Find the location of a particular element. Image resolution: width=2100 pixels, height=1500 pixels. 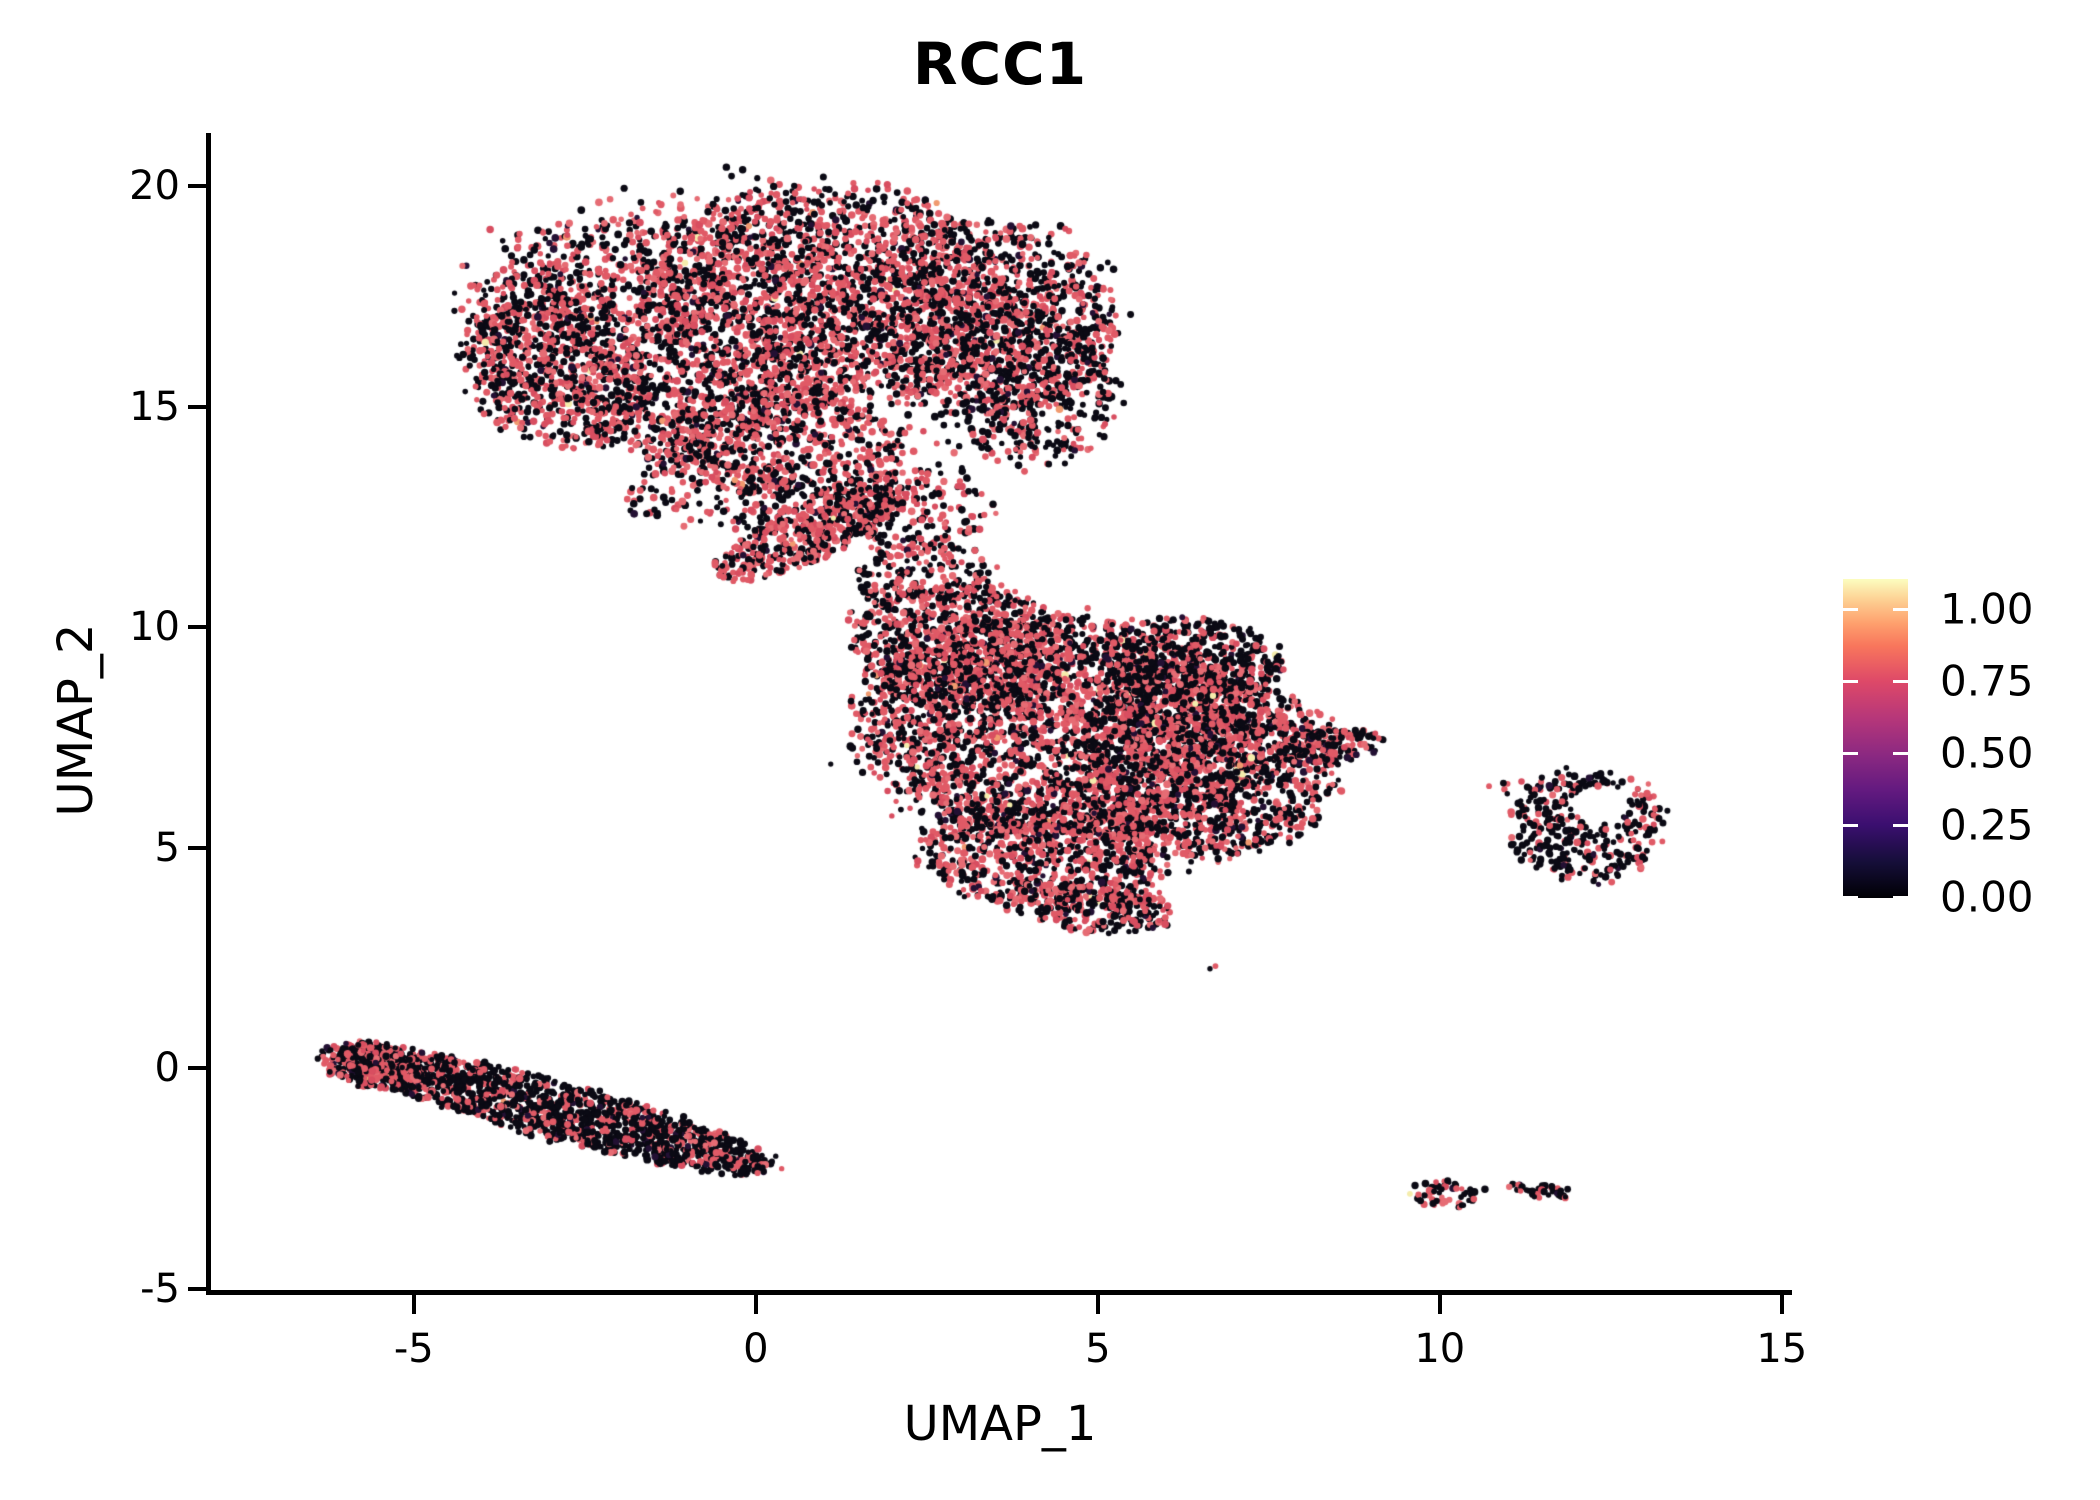

x-tick-label: 15 is located at coordinates (1782, 1349).